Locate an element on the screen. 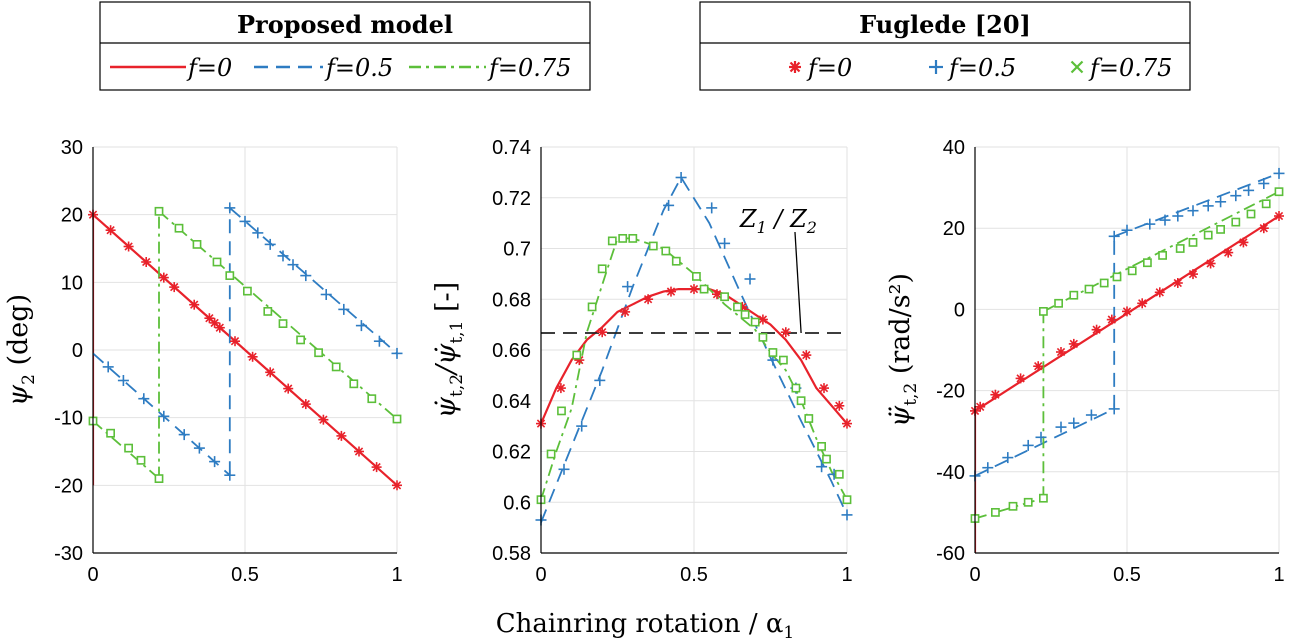  legend-fuglede-entry-f05: f=0.5 is located at coordinates (972, 68).